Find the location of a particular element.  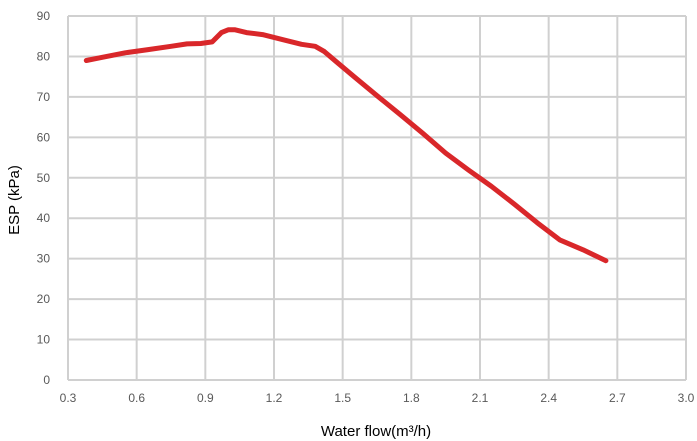

x-axis-label: Water flow(m³/h) is located at coordinates (376, 431).